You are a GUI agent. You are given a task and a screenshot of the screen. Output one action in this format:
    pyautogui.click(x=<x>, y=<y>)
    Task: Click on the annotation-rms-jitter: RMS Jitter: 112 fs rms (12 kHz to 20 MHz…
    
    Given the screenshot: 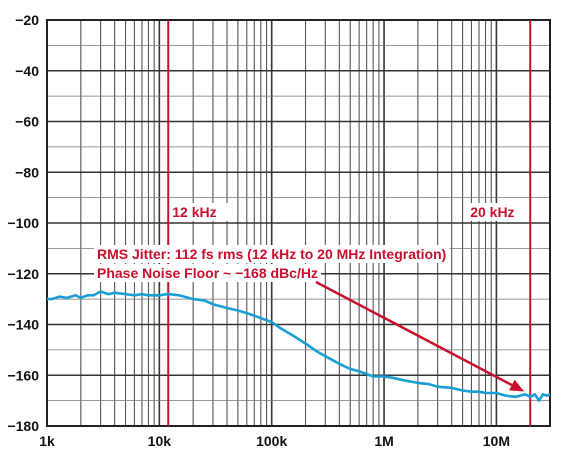 What is the action you would take?
    pyautogui.click(x=271, y=254)
    